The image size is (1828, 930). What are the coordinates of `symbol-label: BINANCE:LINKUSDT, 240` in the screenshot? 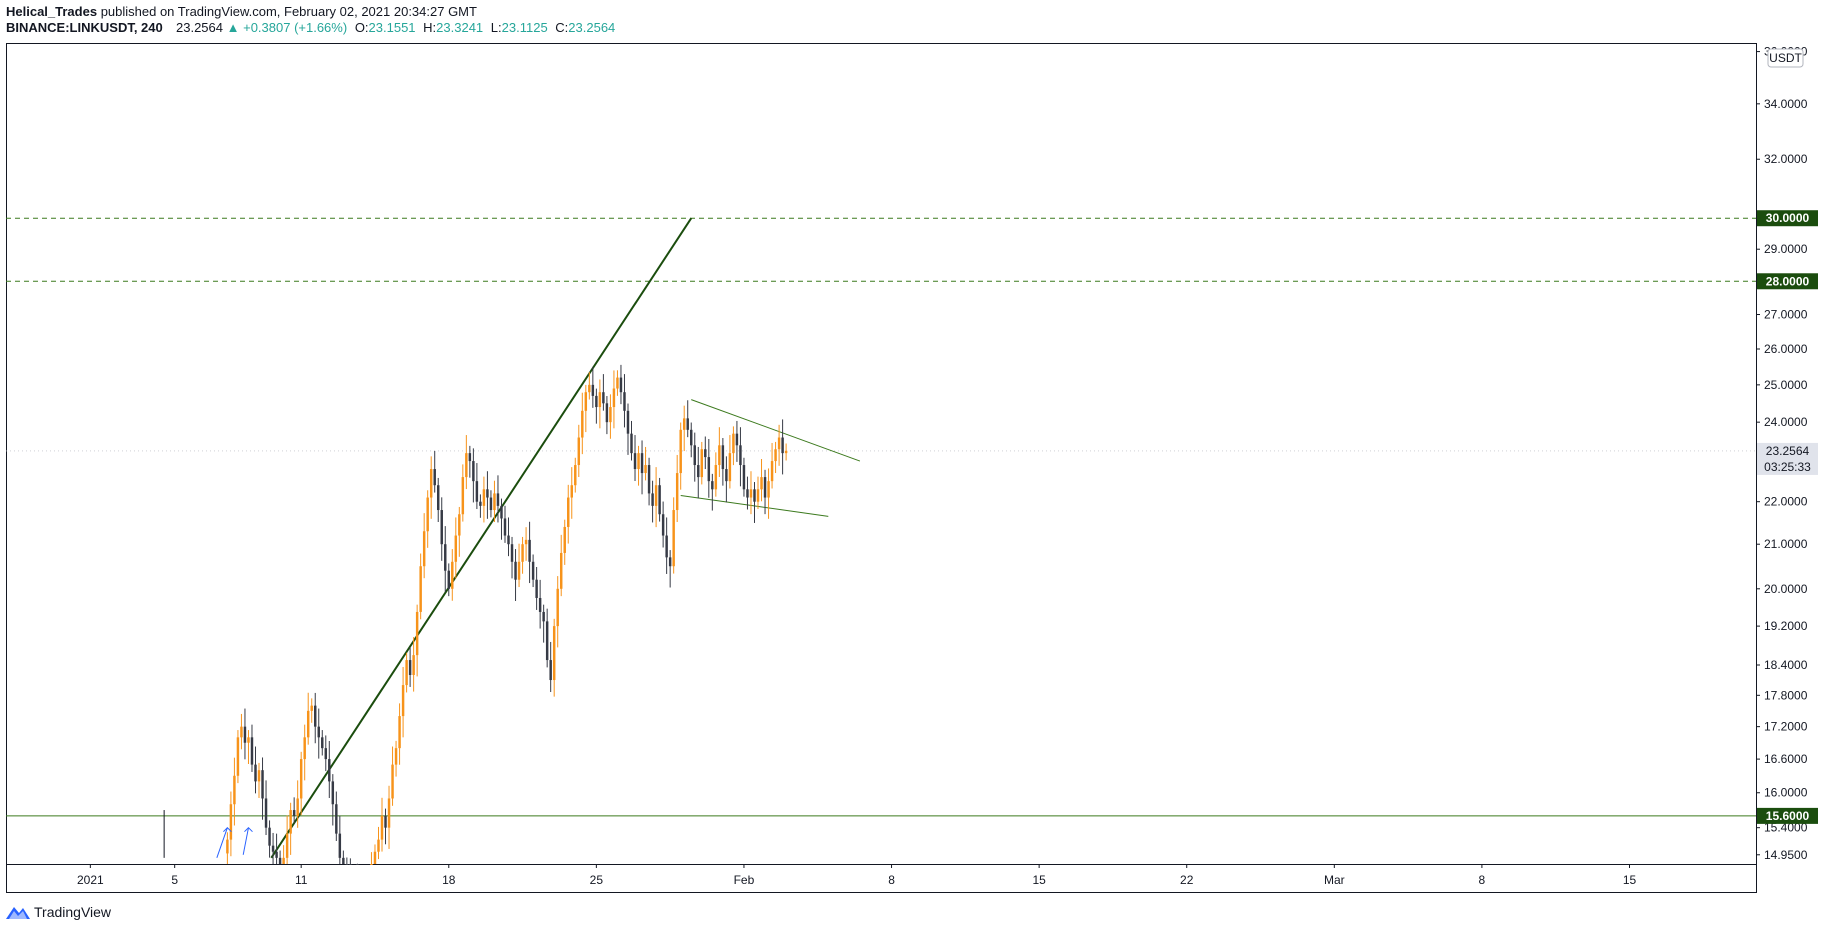 It's located at (84, 27).